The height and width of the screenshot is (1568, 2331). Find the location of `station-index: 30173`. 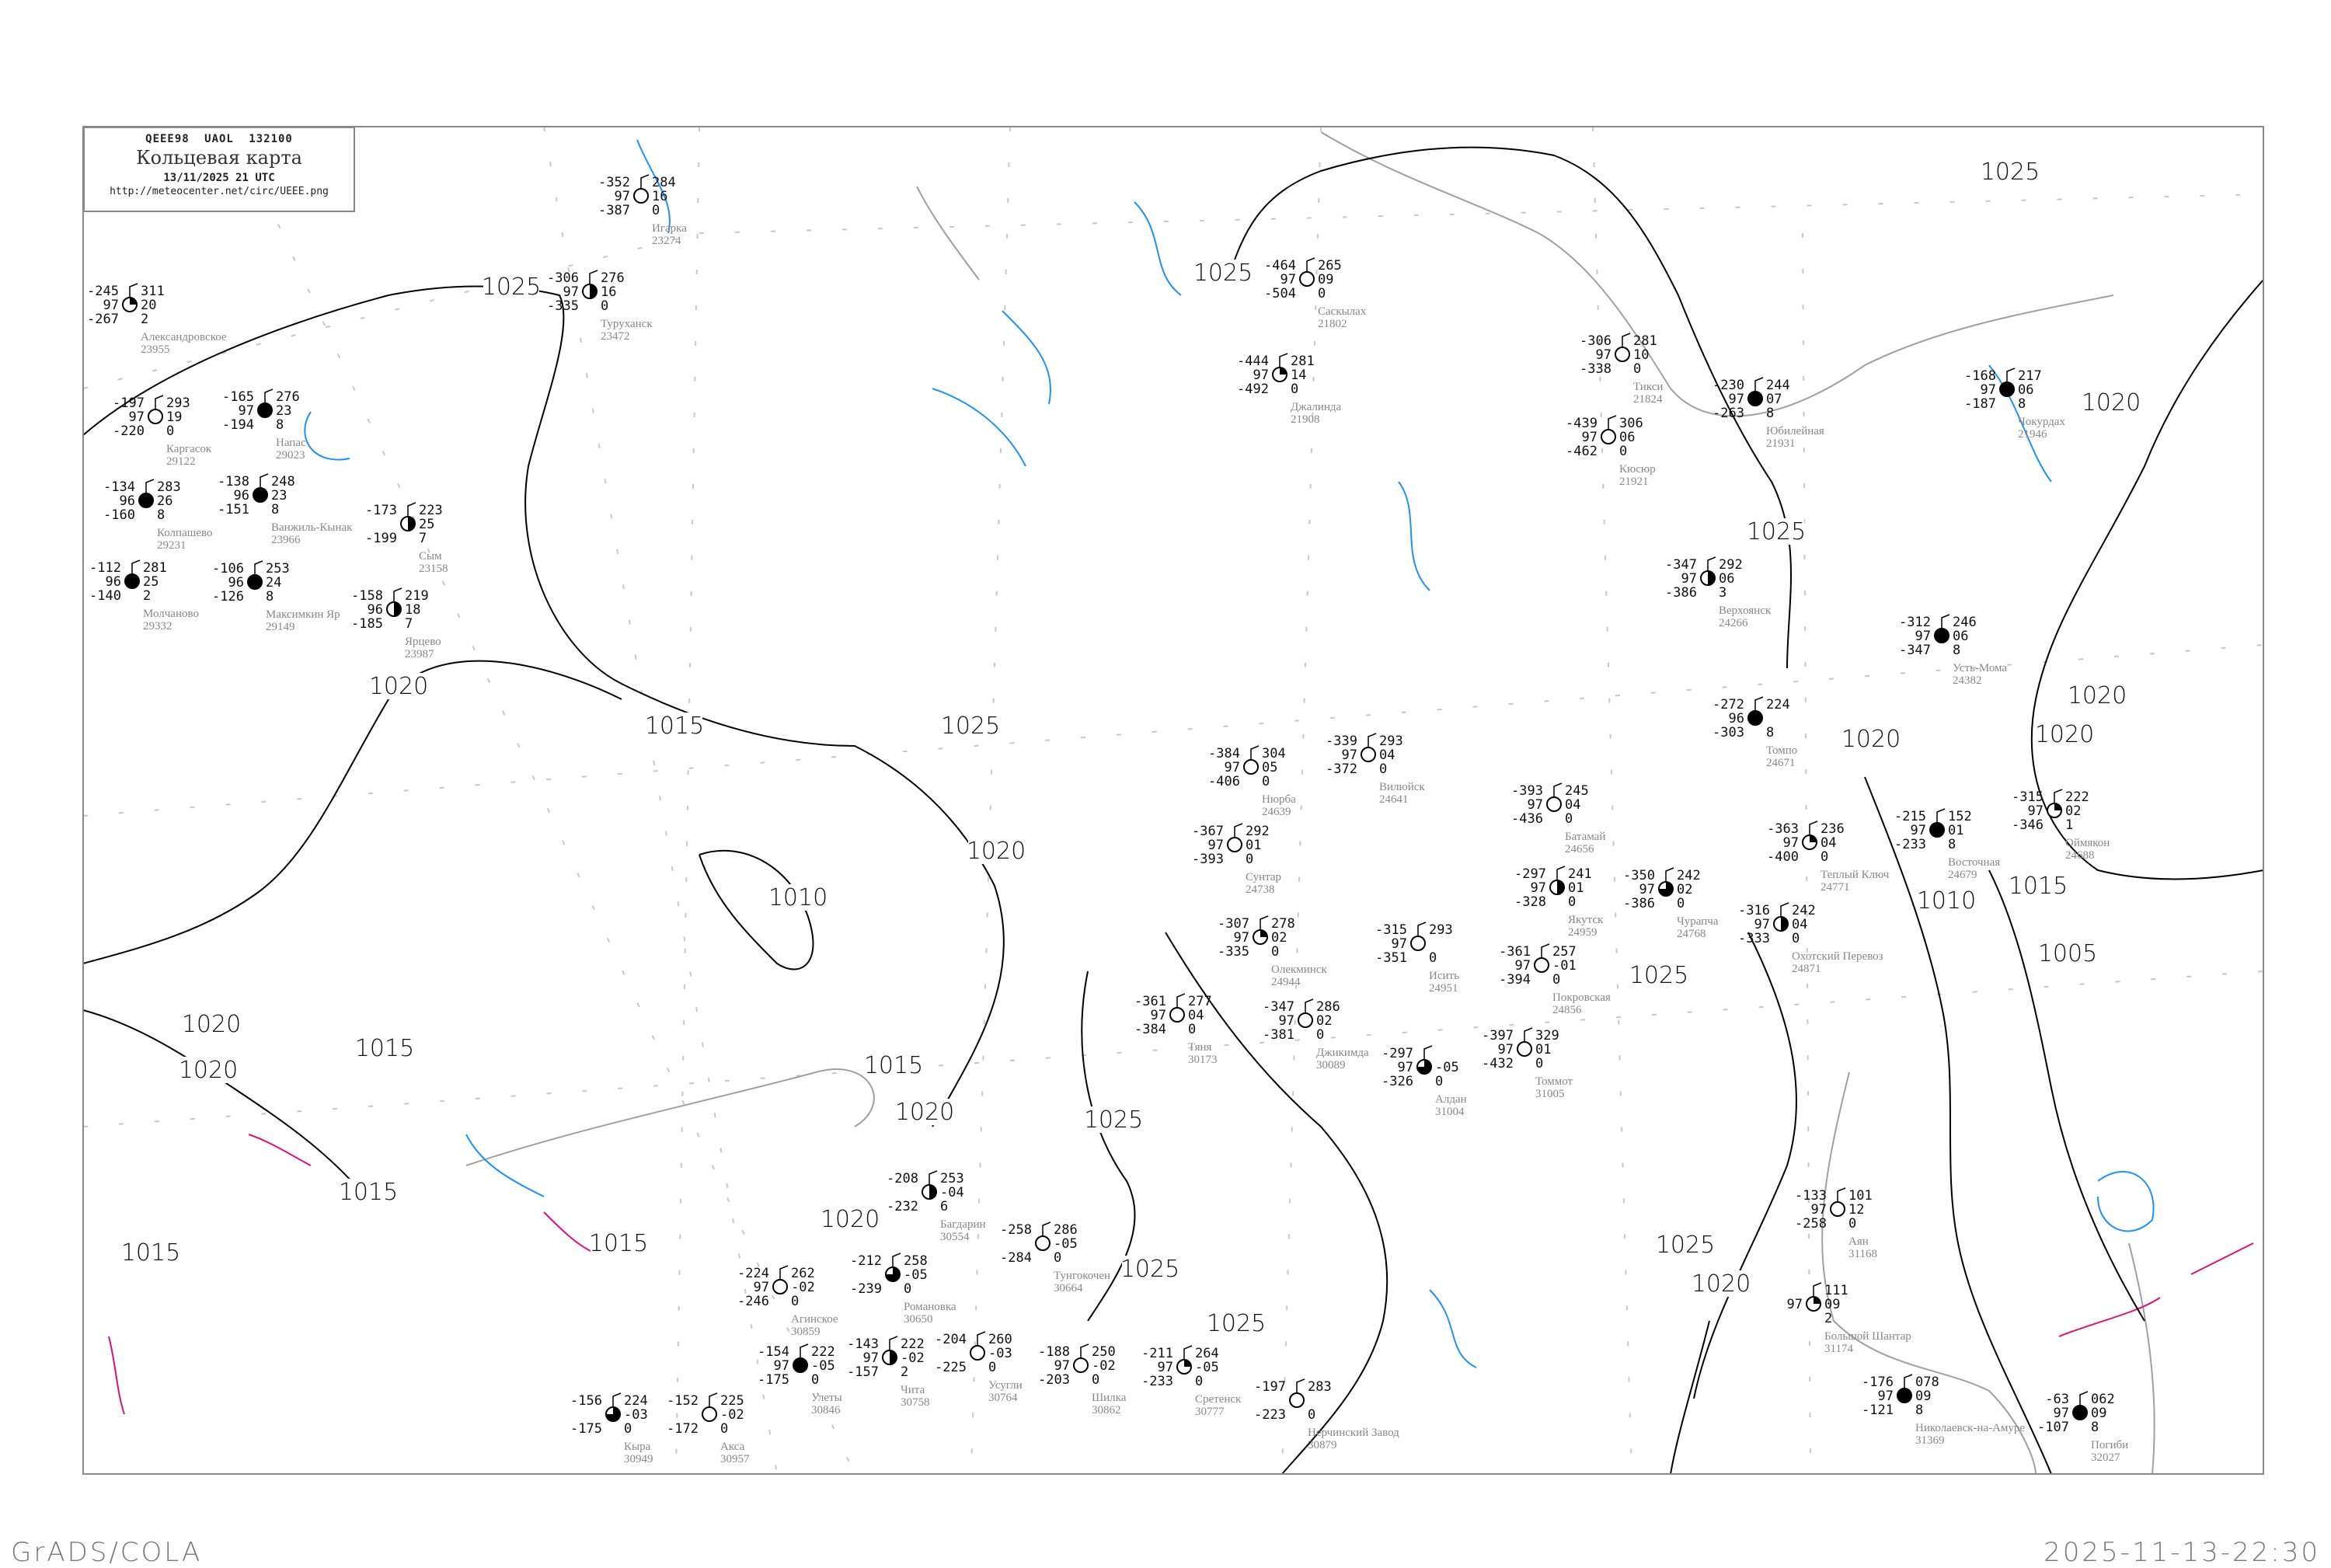

station-index: 30173 is located at coordinates (1203, 1060).